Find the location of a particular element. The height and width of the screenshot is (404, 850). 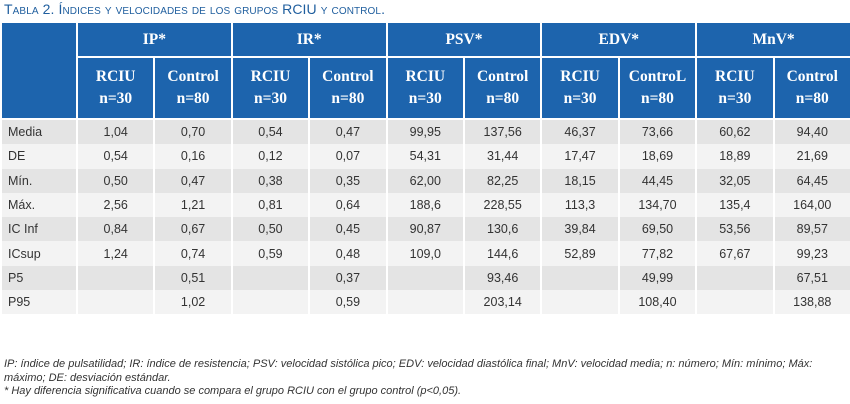

table-cell: 18,15 is located at coordinates (580, 180).